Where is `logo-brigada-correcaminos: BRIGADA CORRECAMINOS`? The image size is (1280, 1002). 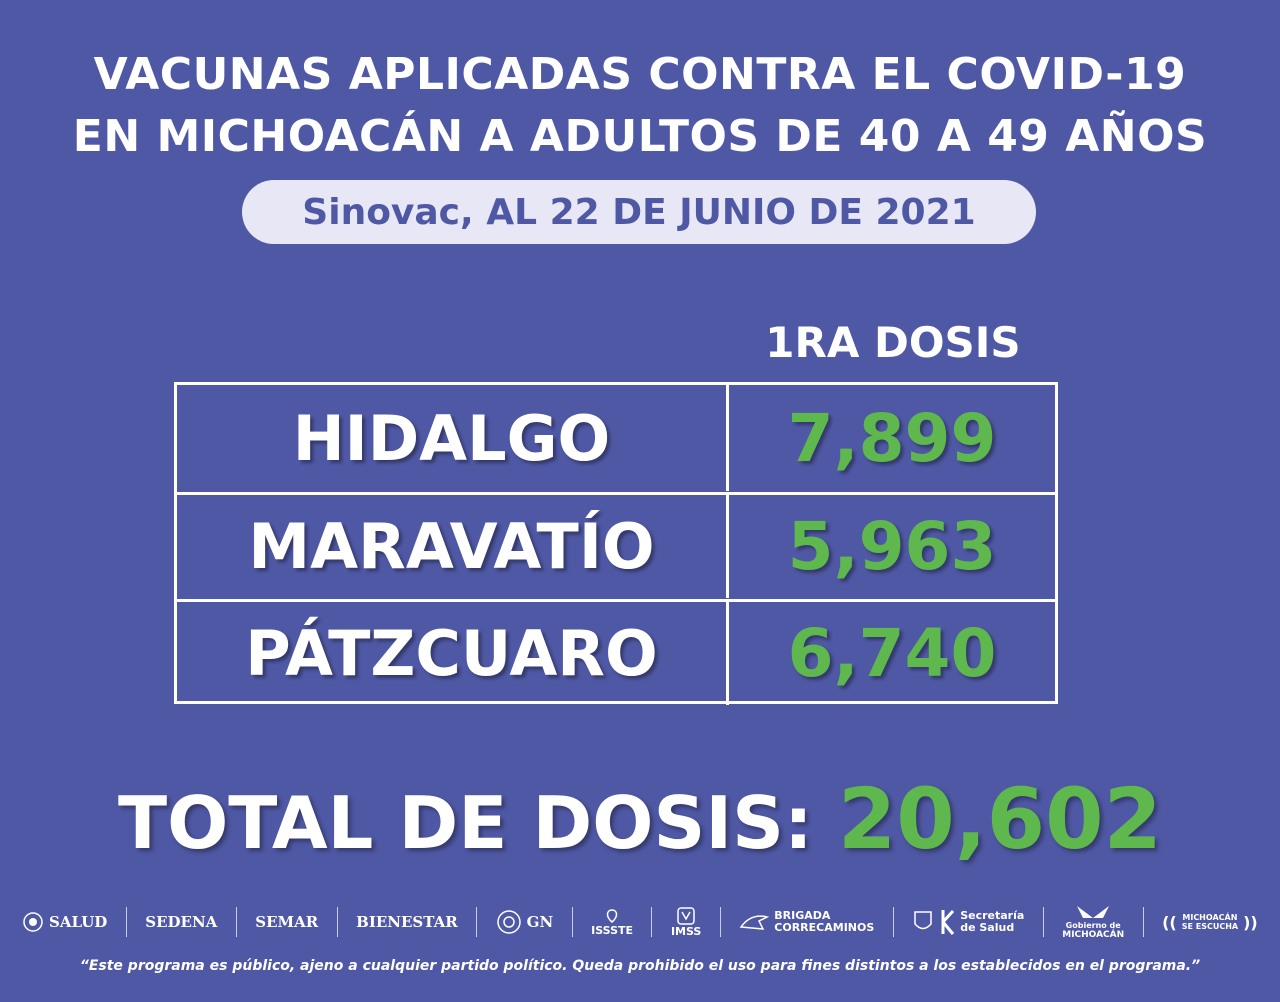
logo-brigada-correcaminos: BRIGADA CORRECAMINOS is located at coordinates (806, 922).